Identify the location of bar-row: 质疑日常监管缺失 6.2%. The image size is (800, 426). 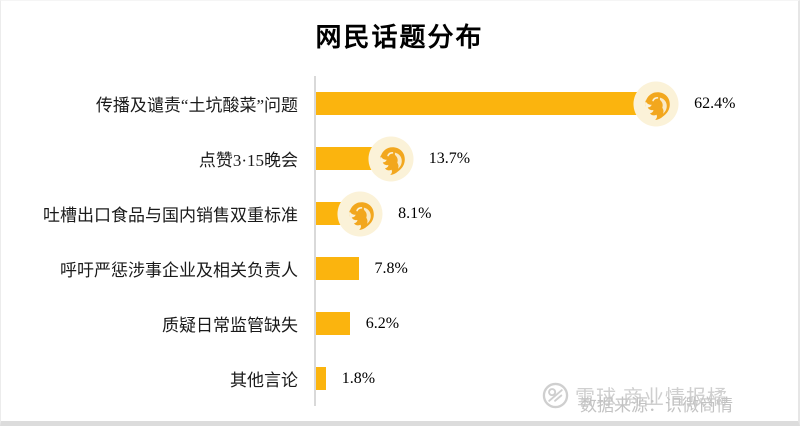
(399, 323).